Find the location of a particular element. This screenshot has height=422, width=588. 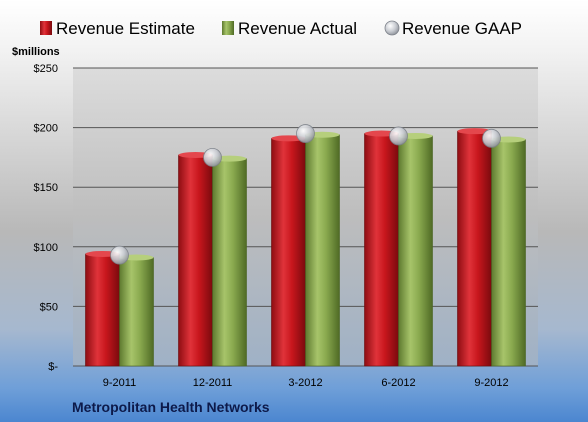

legend-label: Revenue GAAP is located at coordinates (462, 28).